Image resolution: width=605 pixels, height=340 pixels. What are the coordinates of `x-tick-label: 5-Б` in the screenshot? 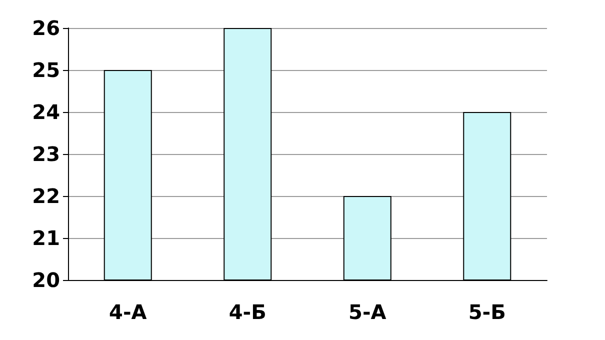 It's located at (487, 312).